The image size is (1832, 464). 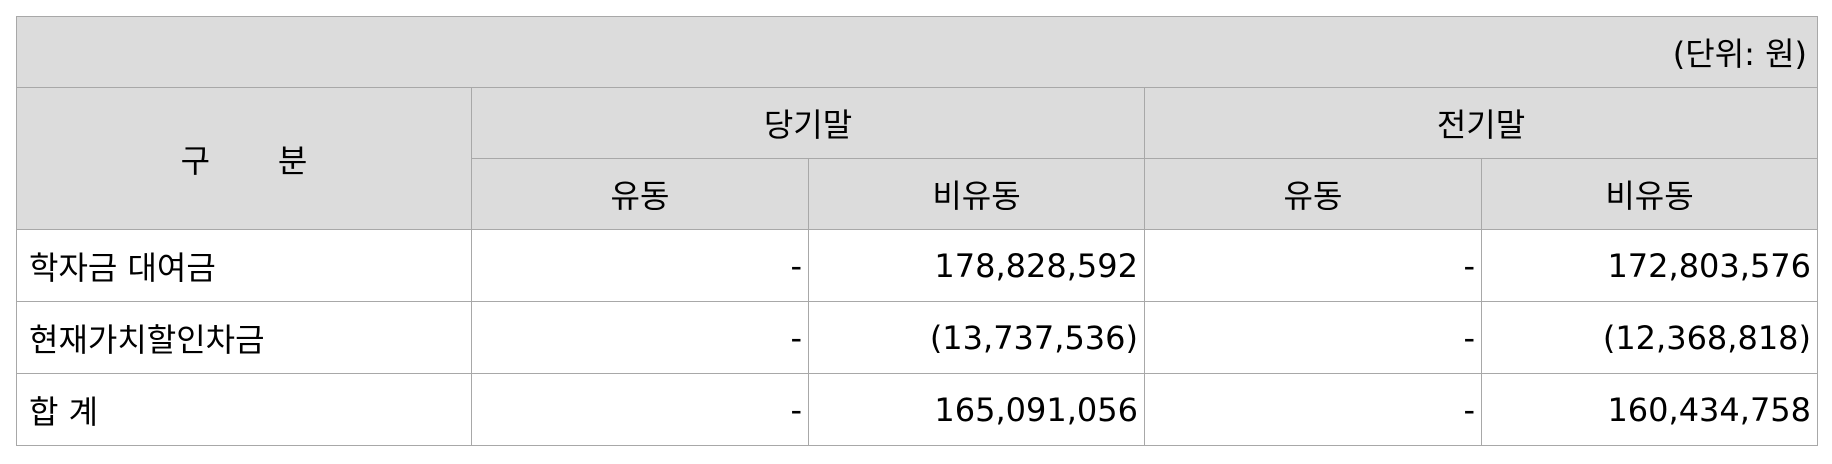 What do you see at coordinates (244, 158) in the screenshot?
I see `category-header: 구 분` at bounding box center [244, 158].